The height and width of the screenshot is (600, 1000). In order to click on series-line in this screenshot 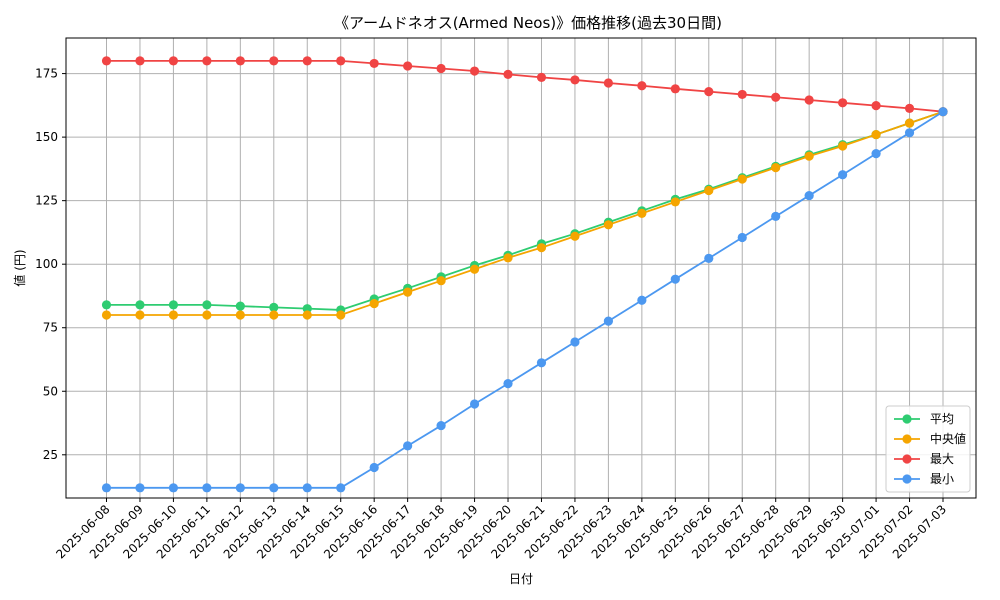, I will do `click(525, 86)`.